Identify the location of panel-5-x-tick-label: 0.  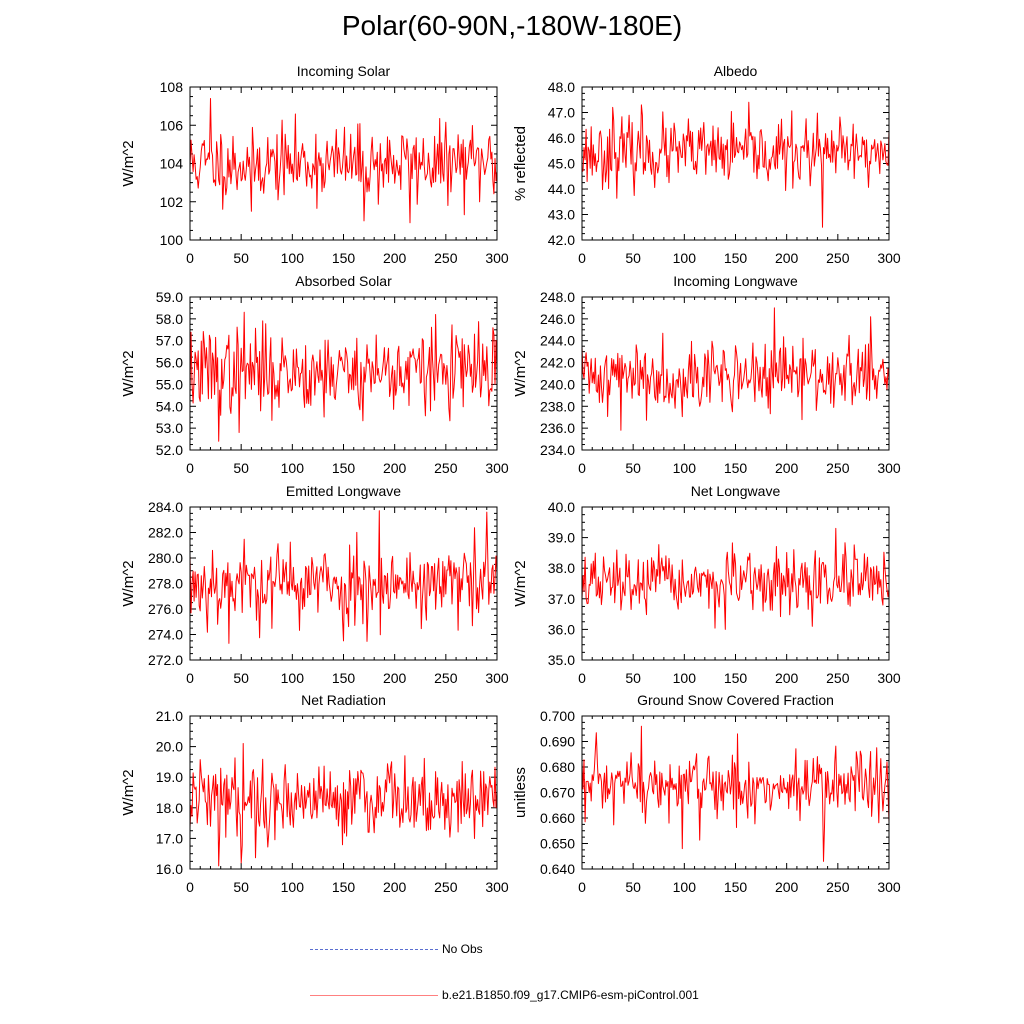
(190, 678).